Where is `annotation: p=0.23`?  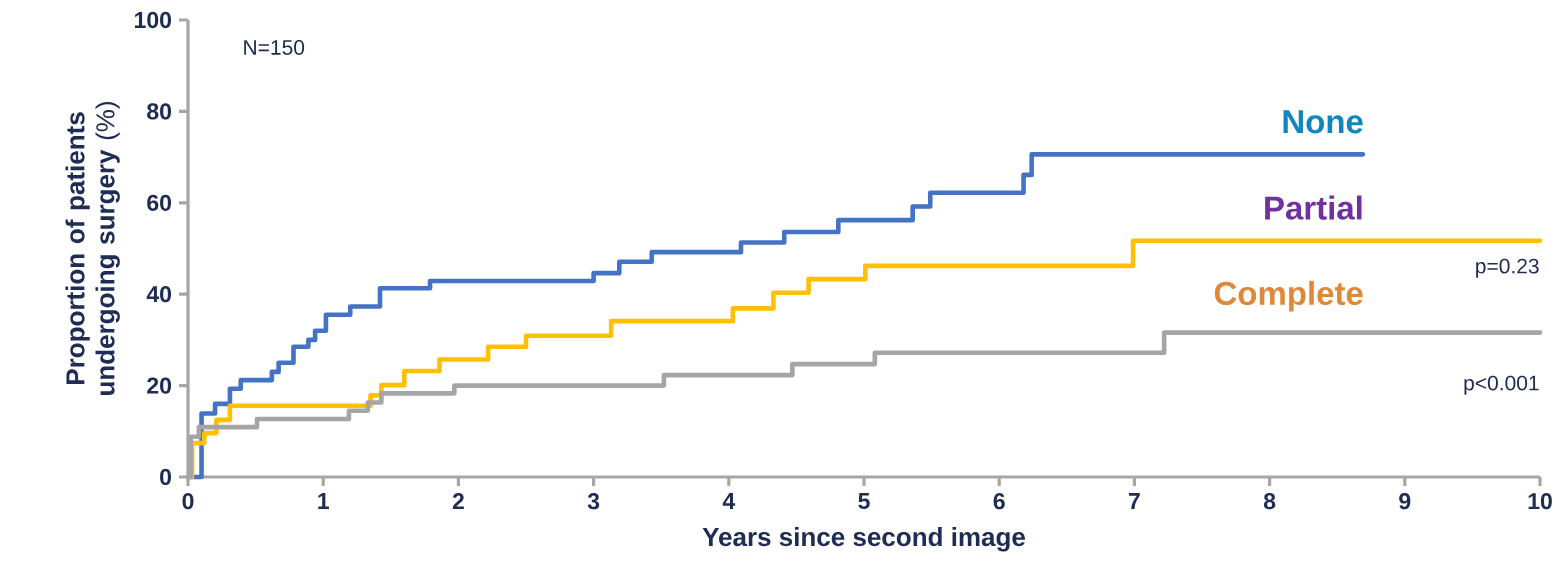 annotation: p=0.23 is located at coordinates (1507, 268).